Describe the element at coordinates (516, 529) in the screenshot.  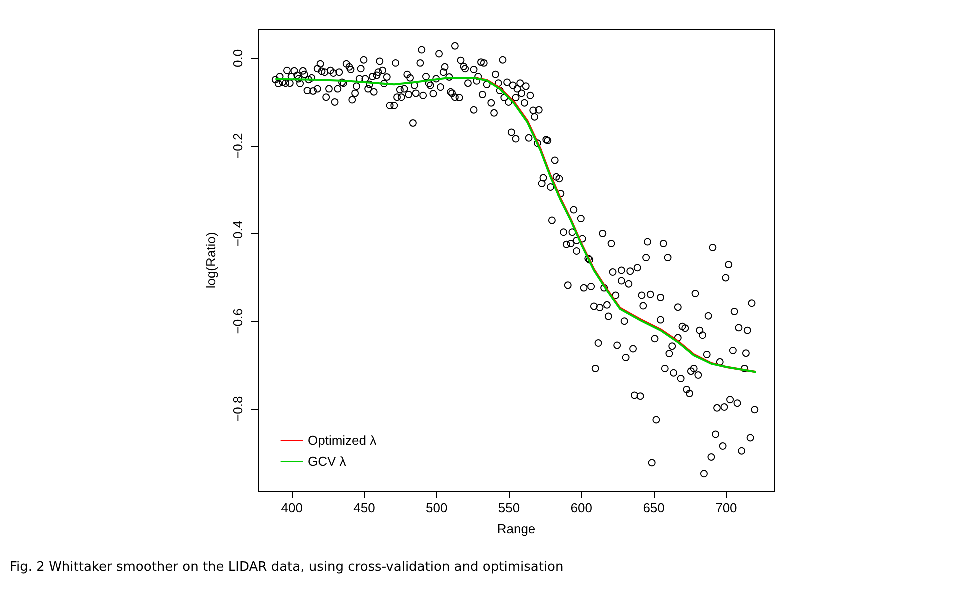
I see `x-axis-title: Range` at that location.